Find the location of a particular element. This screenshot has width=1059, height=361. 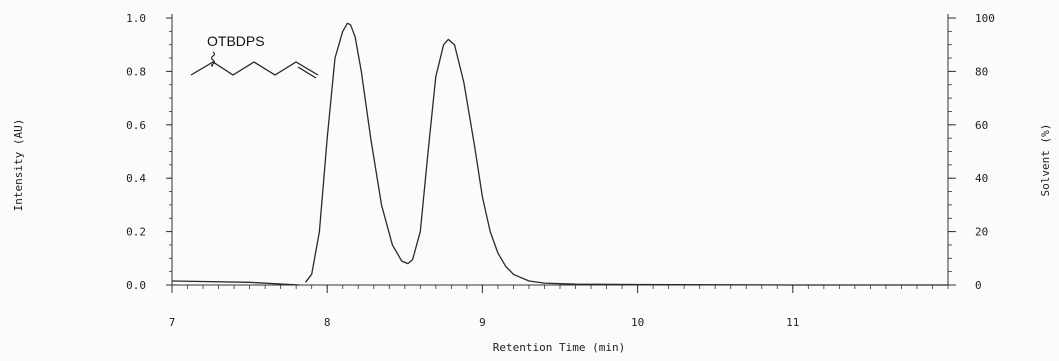

y-right-tick-label: 40 is located at coordinates (981, 178).